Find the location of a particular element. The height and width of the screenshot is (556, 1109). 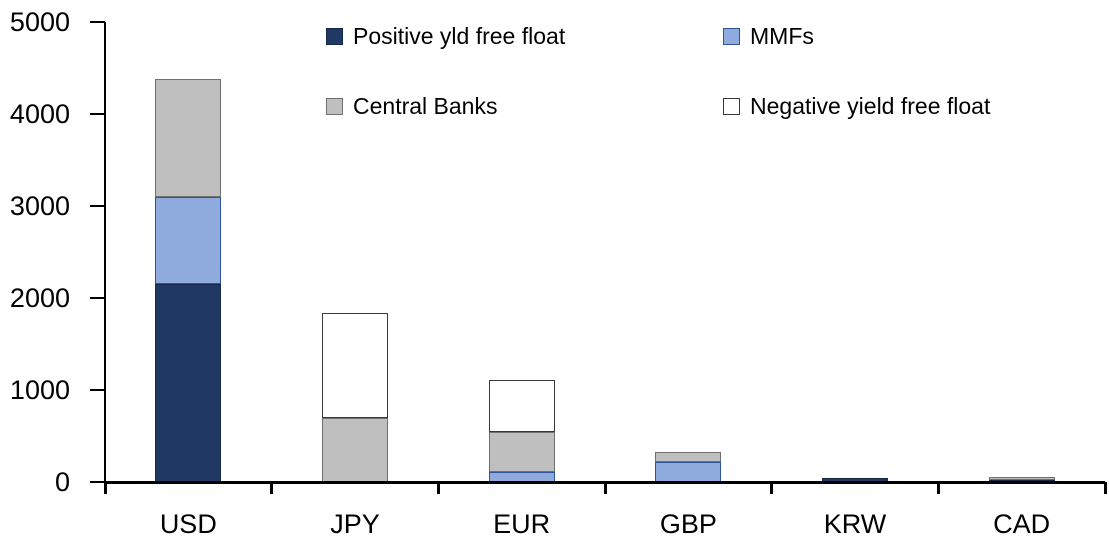

legend-label: Negative yield free float is located at coordinates (870, 105).